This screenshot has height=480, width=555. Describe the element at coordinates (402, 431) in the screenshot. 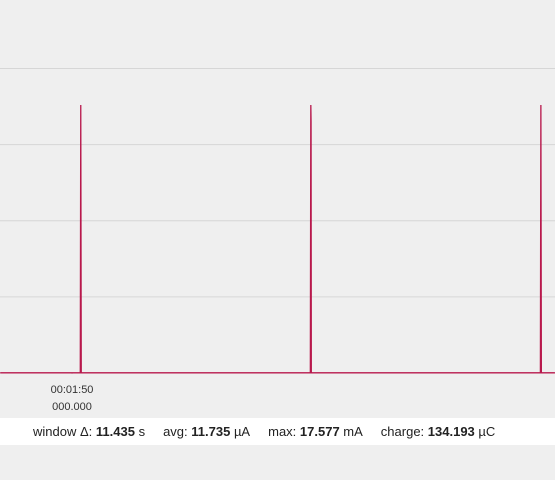

I see `status-label: charge:` at that location.